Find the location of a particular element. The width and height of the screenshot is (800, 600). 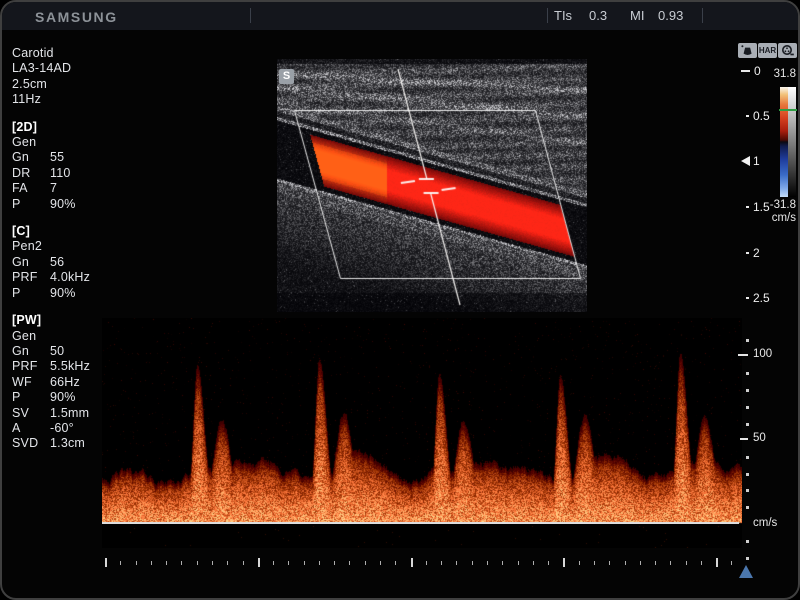

mode-section-color: [C] Pen2 Gn 56 PRF 4.0kHz P is located at coordinates (51, 262).